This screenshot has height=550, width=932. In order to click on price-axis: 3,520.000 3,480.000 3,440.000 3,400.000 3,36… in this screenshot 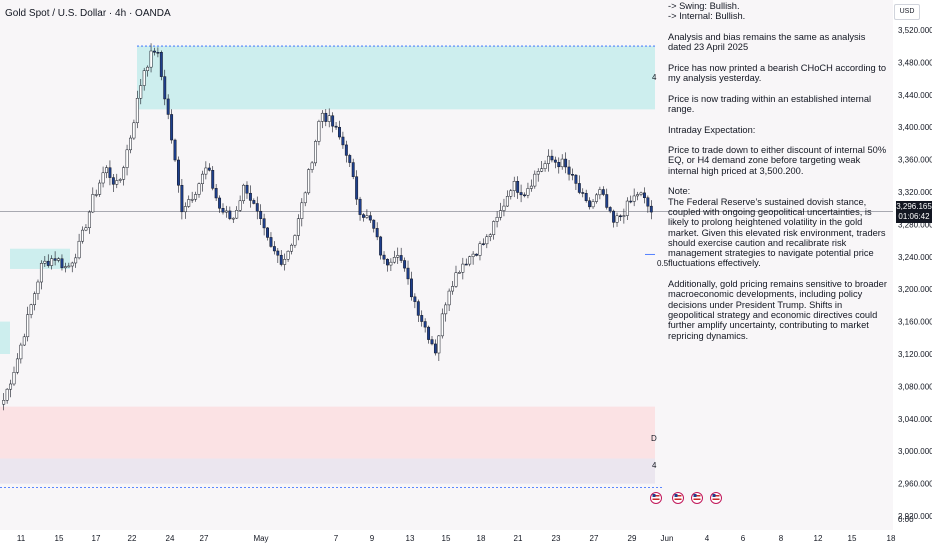, I will do `click(915, 273)`.